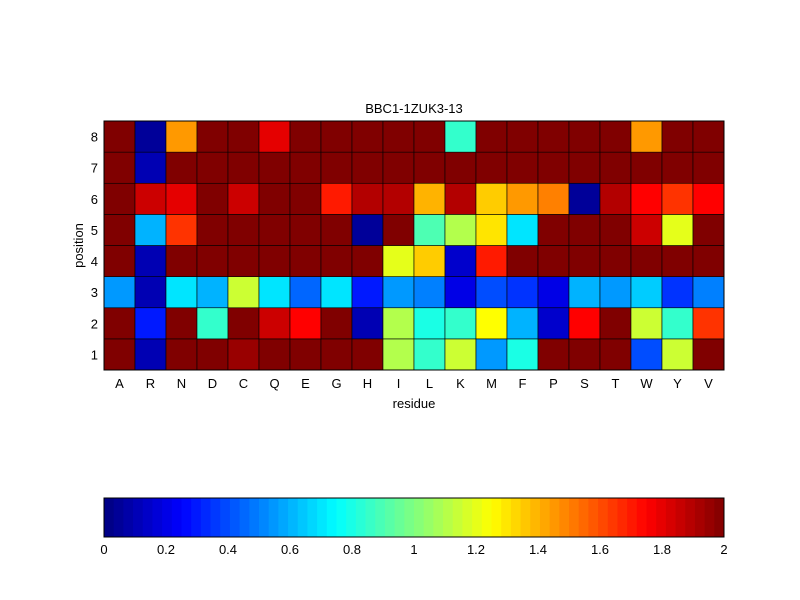 Image resolution: width=800 pixels, height=600 pixels. I want to click on x-tick-label: I, so click(399, 383).